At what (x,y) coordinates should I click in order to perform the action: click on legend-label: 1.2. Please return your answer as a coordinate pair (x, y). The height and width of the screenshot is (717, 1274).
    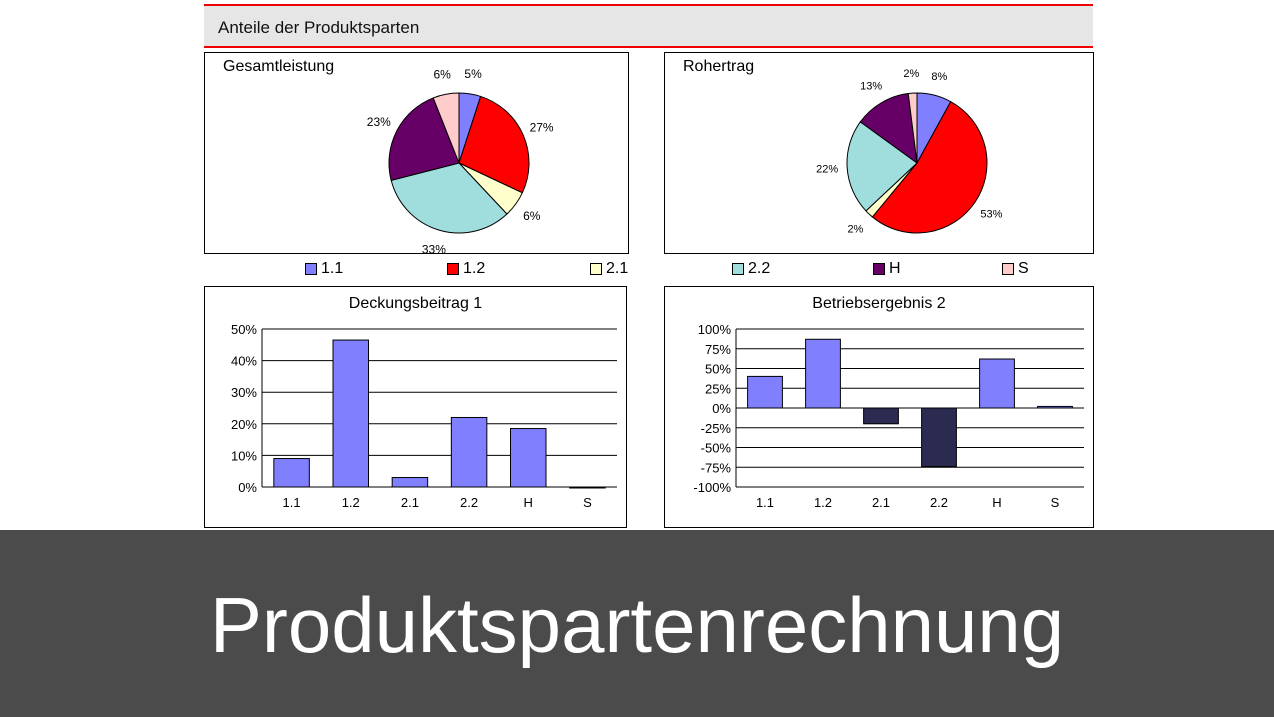
    Looking at the image, I should click on (474, 268).